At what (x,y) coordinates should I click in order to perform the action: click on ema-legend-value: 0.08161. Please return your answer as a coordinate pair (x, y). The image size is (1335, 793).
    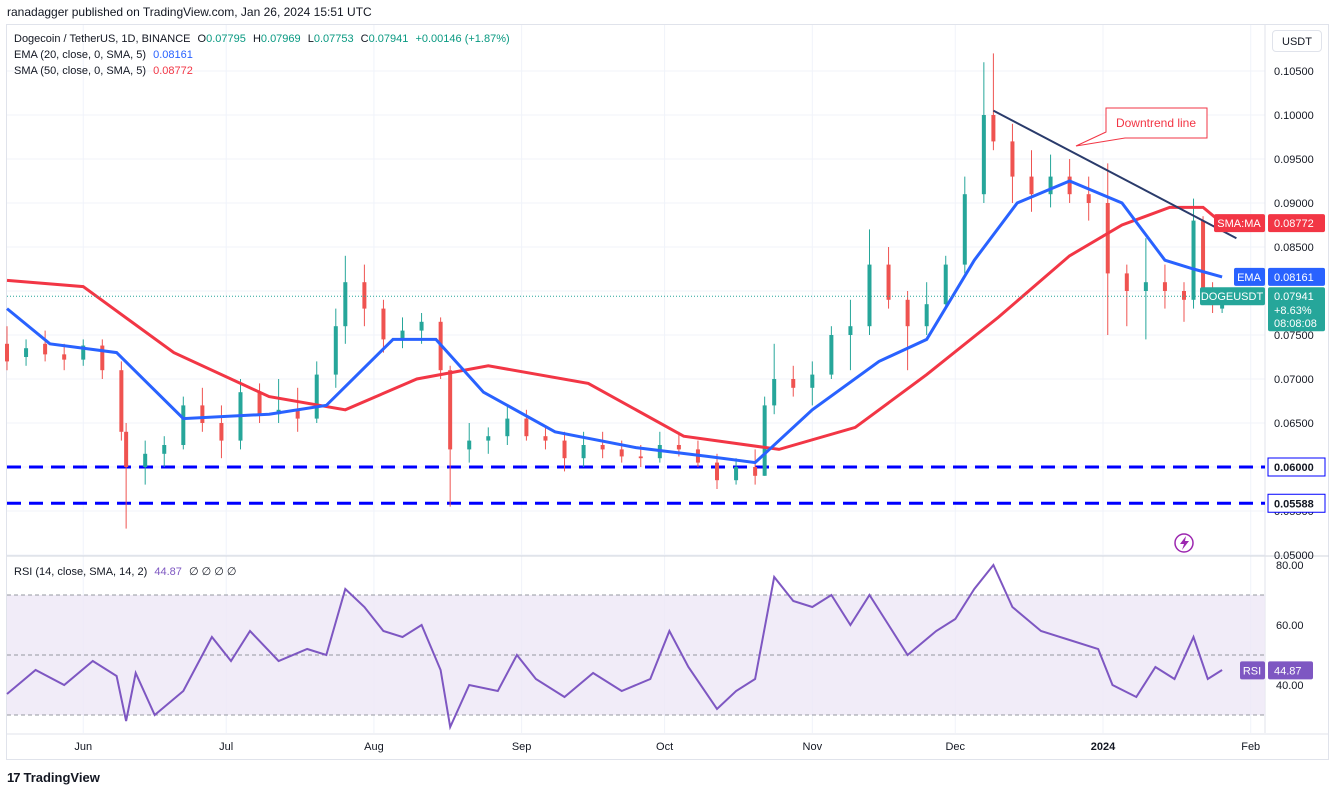
    Looking at the image, I should click on (173, 55).